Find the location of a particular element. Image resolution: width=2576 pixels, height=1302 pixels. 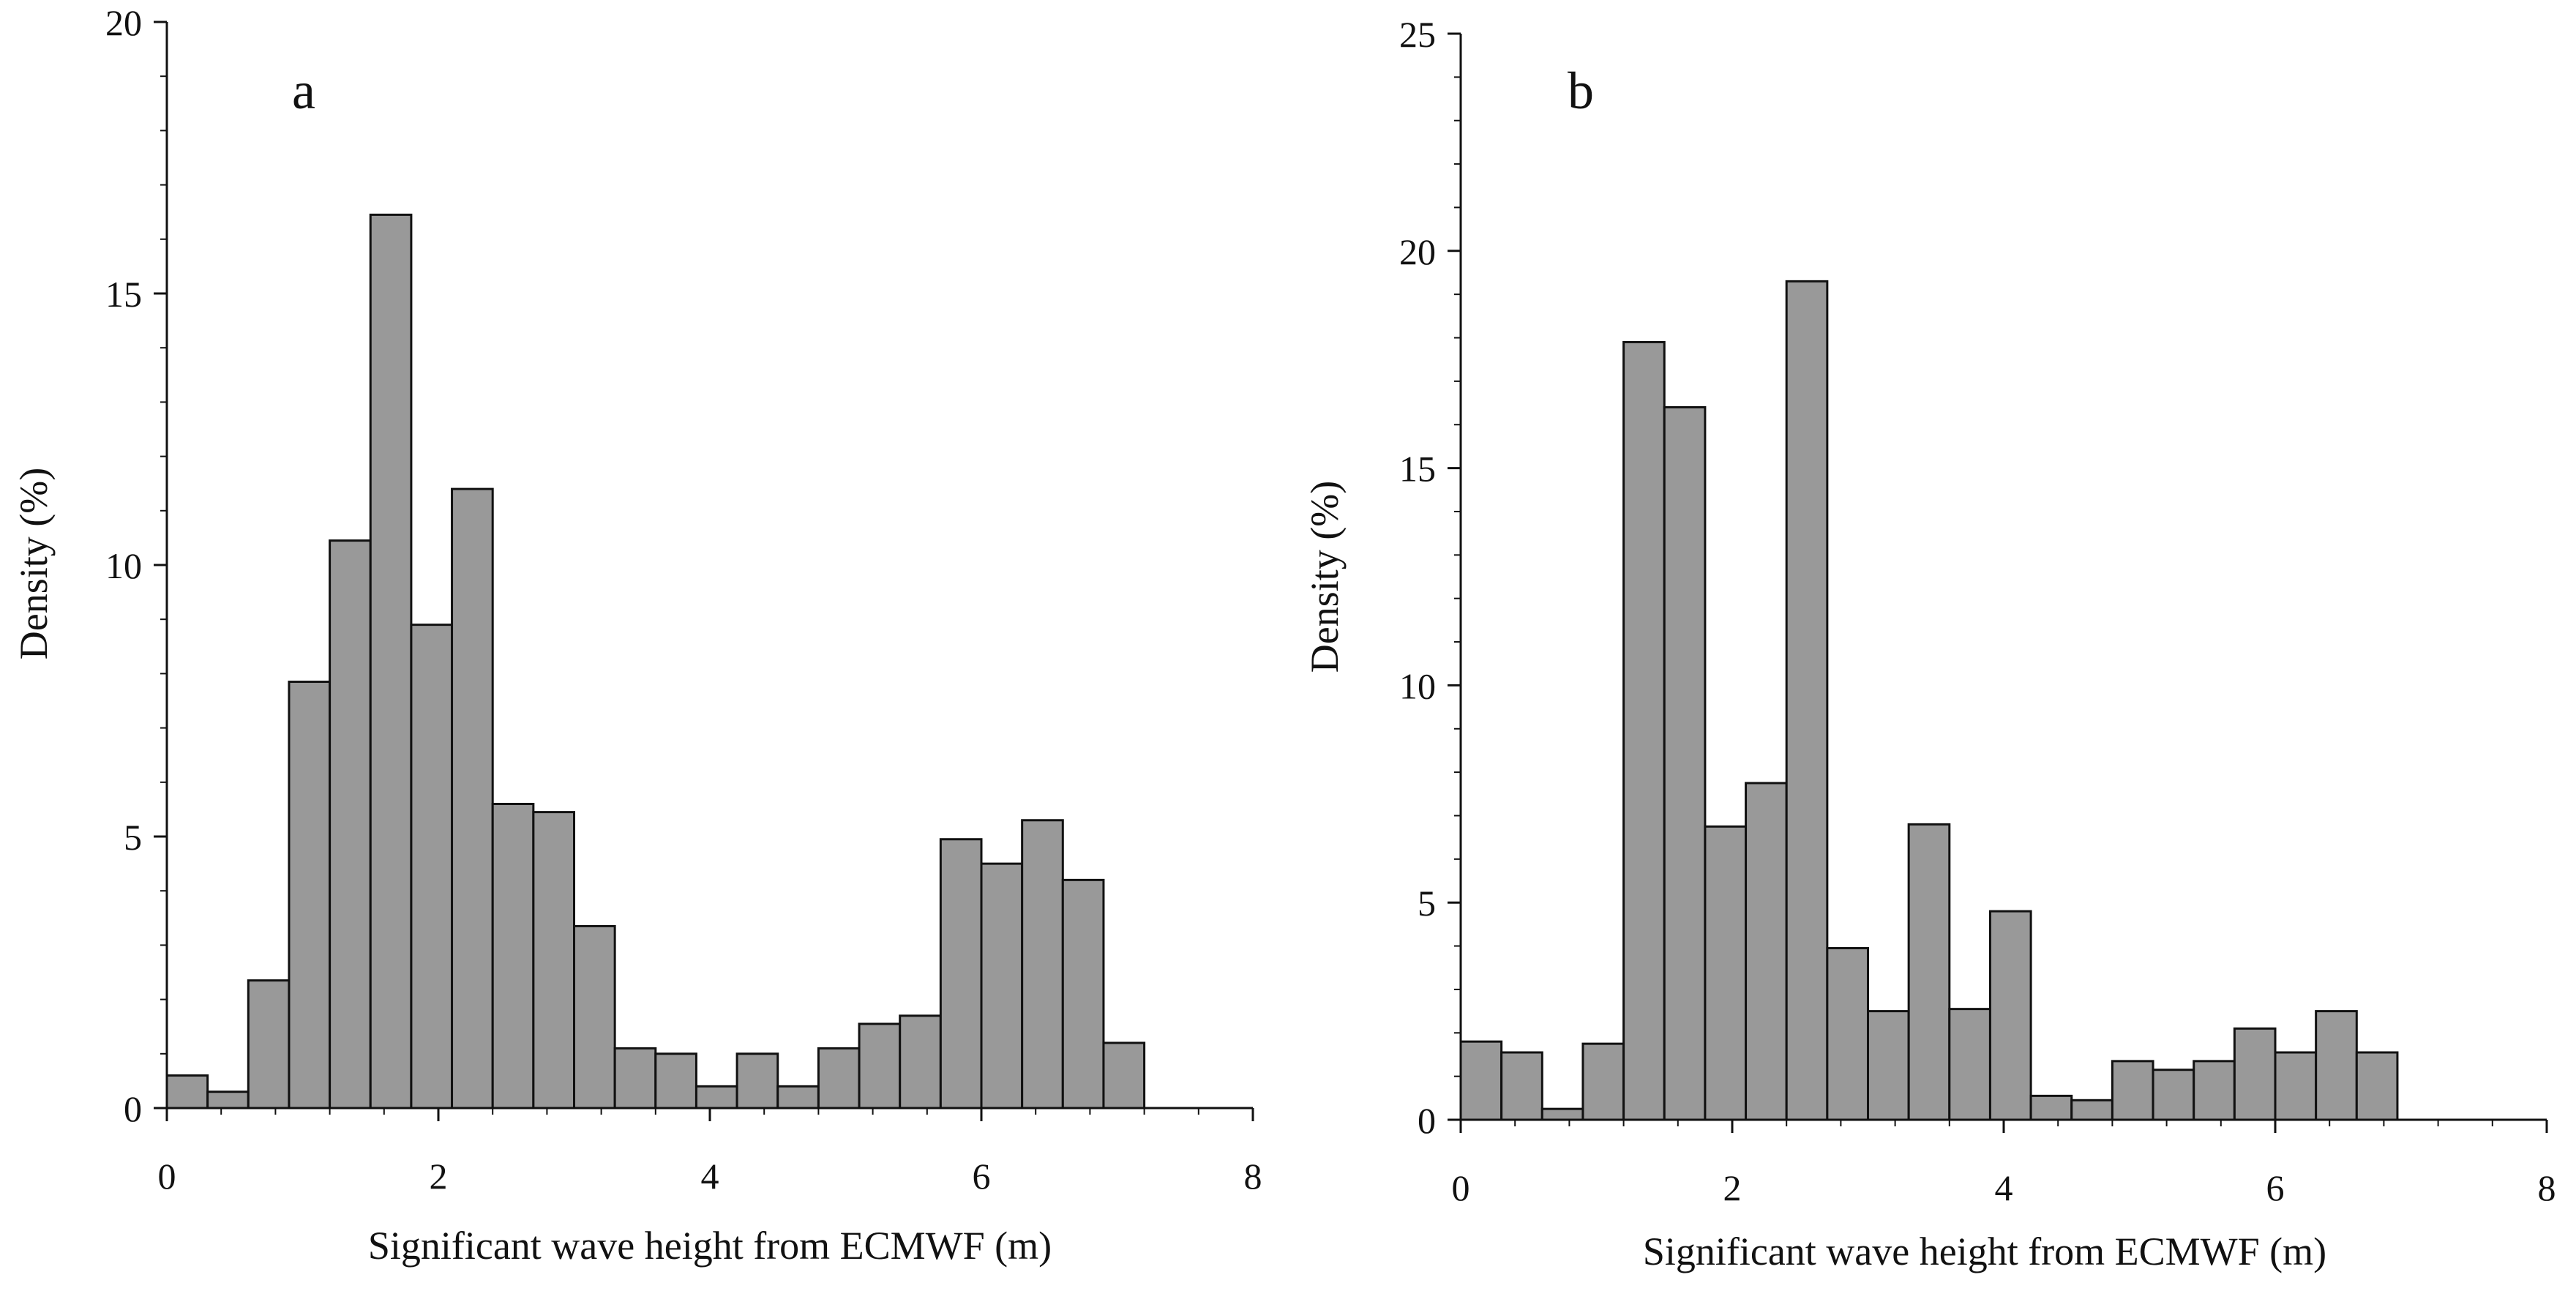

y-tick-label-a-0: 0 is located at coordinates (133, 1108).